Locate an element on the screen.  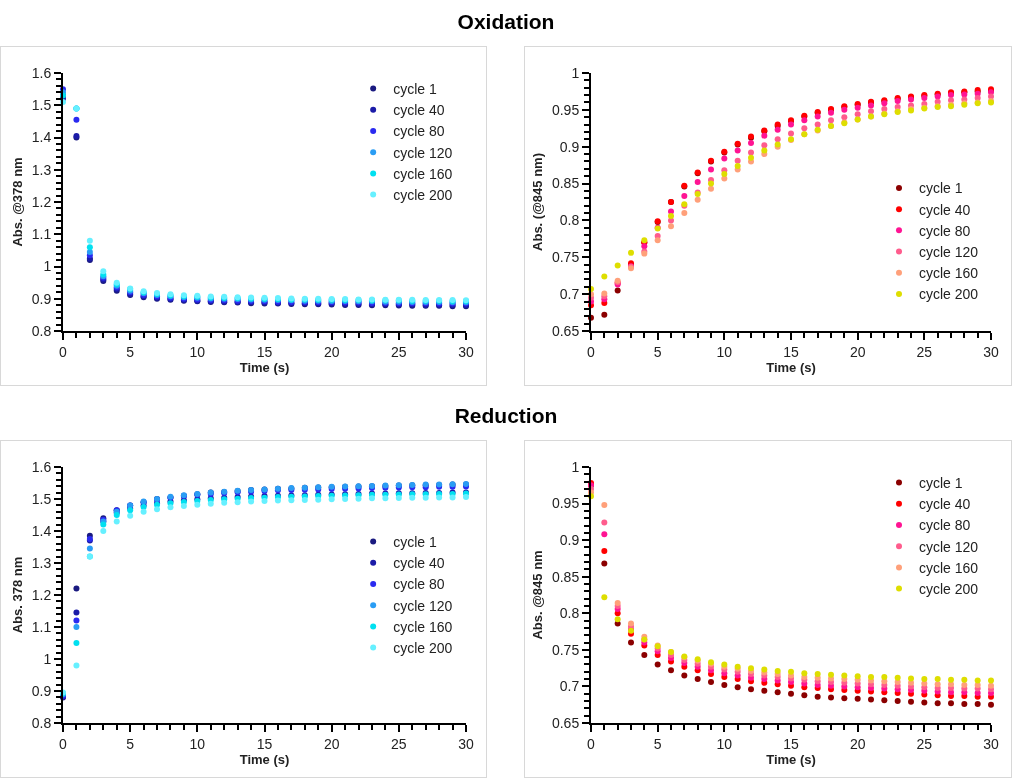
y-axis-title: Abs. @845 nm is located at coordinates (538, 595).